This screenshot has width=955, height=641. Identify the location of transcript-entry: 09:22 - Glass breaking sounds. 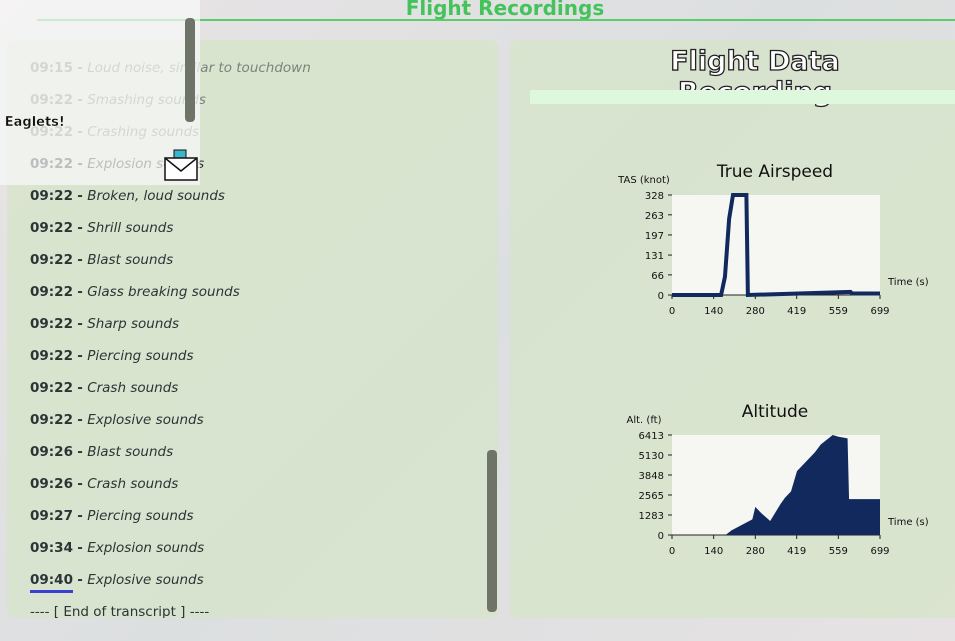
(135, 292).